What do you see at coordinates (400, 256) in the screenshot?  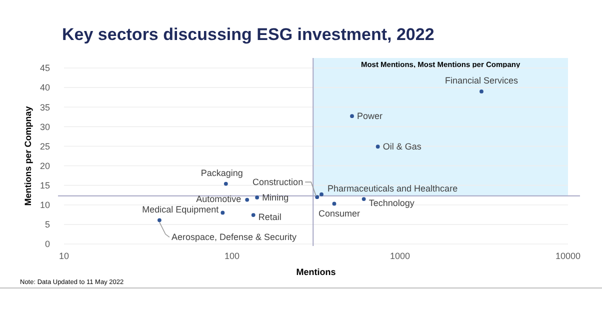 I see `x-tick-label: 1000` at bounding box center [400, 256].